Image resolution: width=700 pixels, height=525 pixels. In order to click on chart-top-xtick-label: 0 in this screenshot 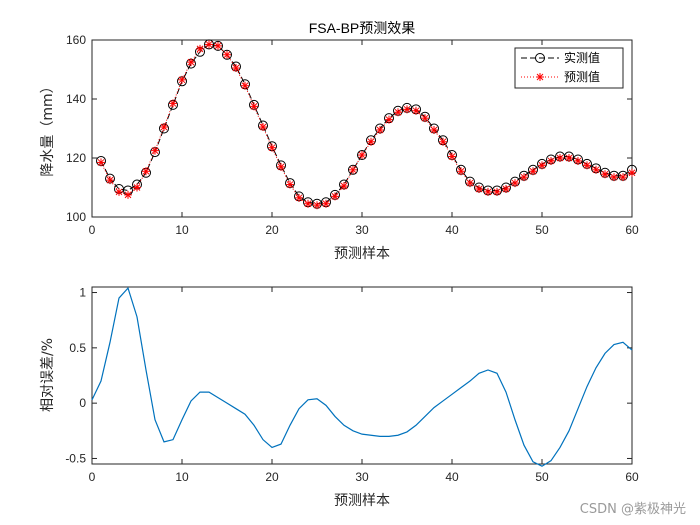, I will do `click(92, 230)`.